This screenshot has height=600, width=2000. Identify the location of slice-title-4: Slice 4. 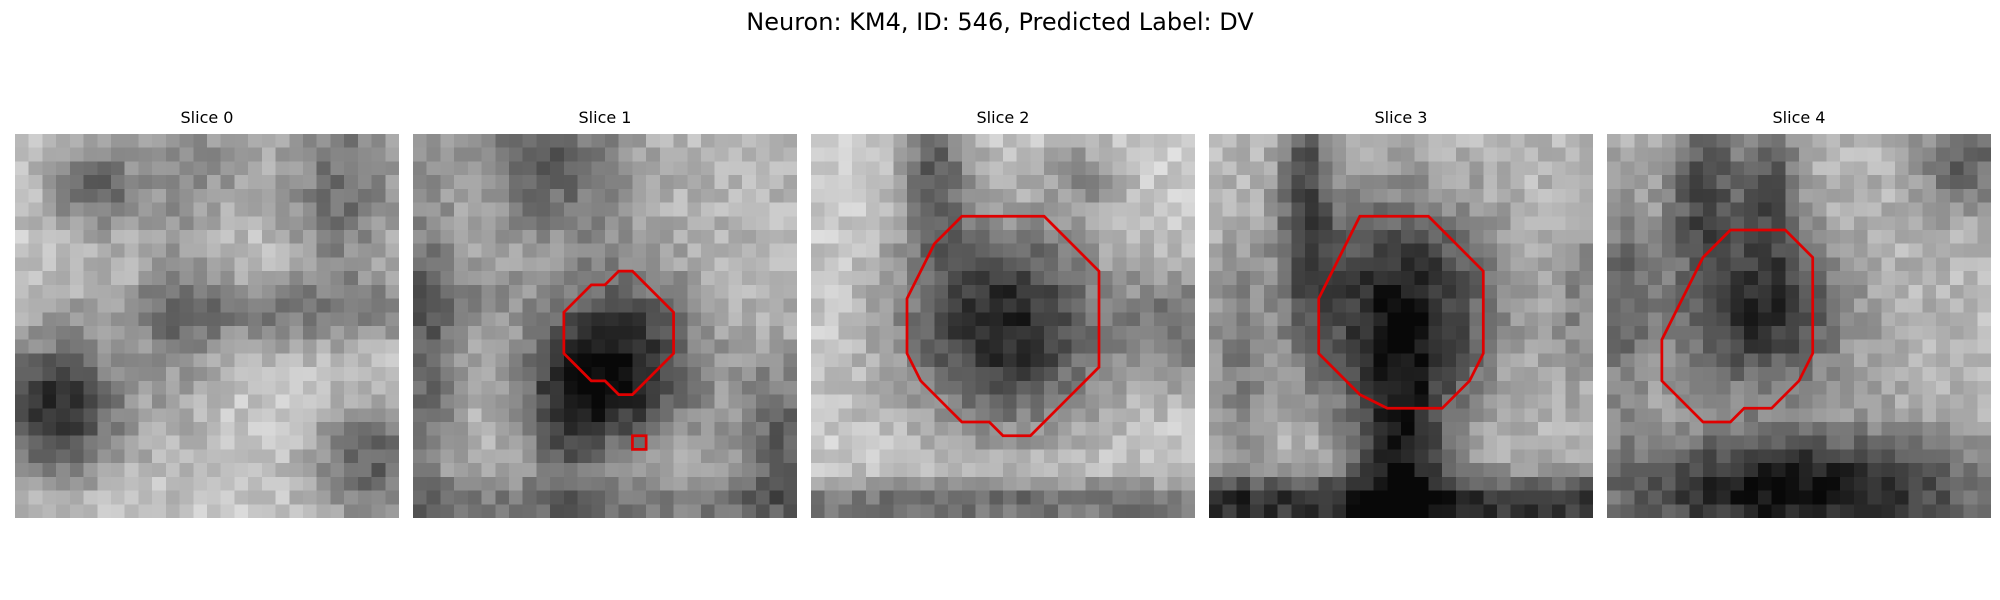
(1799, 117).